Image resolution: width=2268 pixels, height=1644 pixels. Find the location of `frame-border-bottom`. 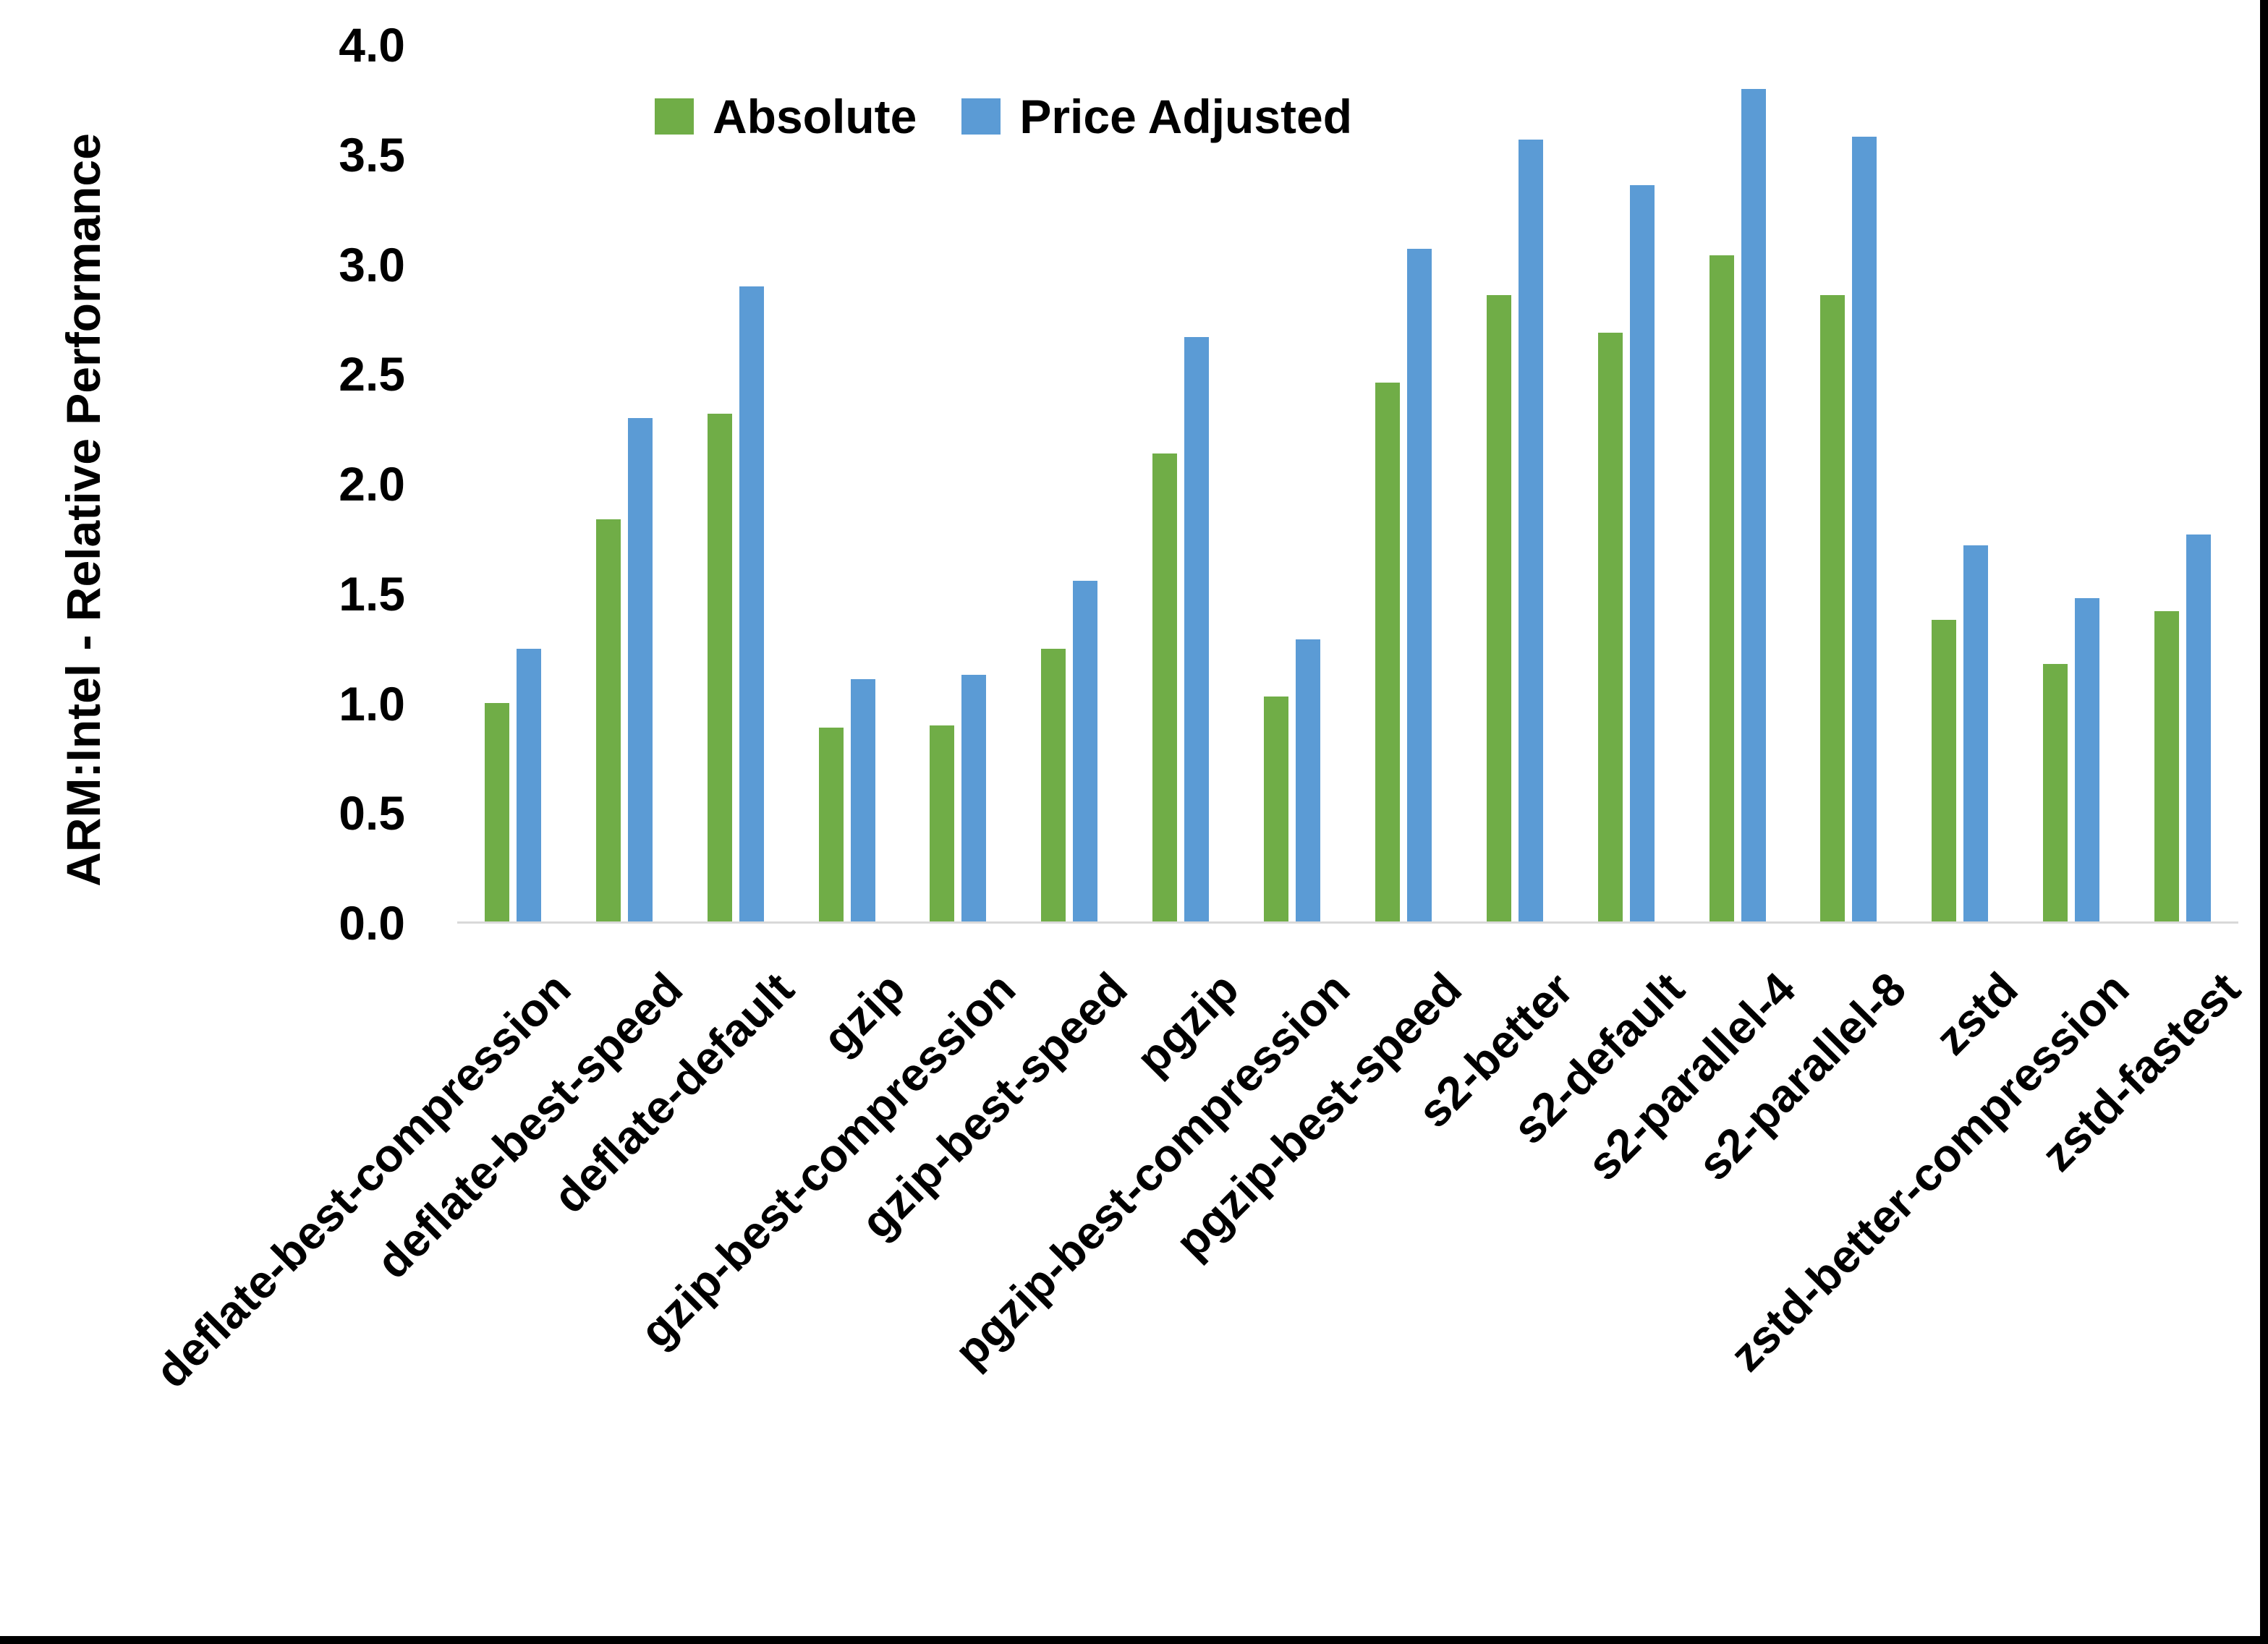

frame-border-bottom is located at coordinates (1134, 1640).